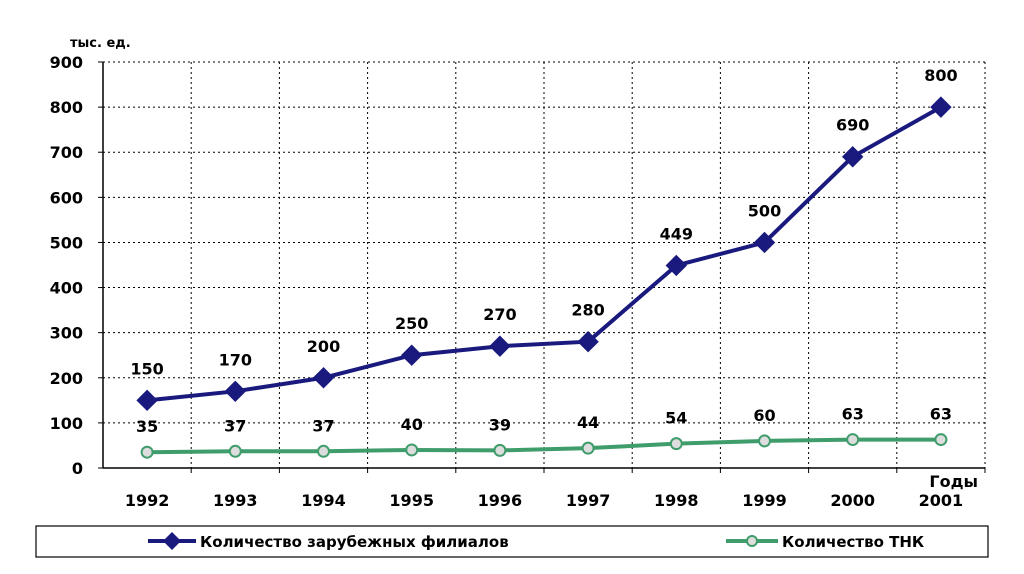 The image size is (1024, 574). Describe the element at coordinates (76, 265) in the screenshot. I see `y-tick-labels: 0 100 200 300 400 500 600 700 800 900` at that location.